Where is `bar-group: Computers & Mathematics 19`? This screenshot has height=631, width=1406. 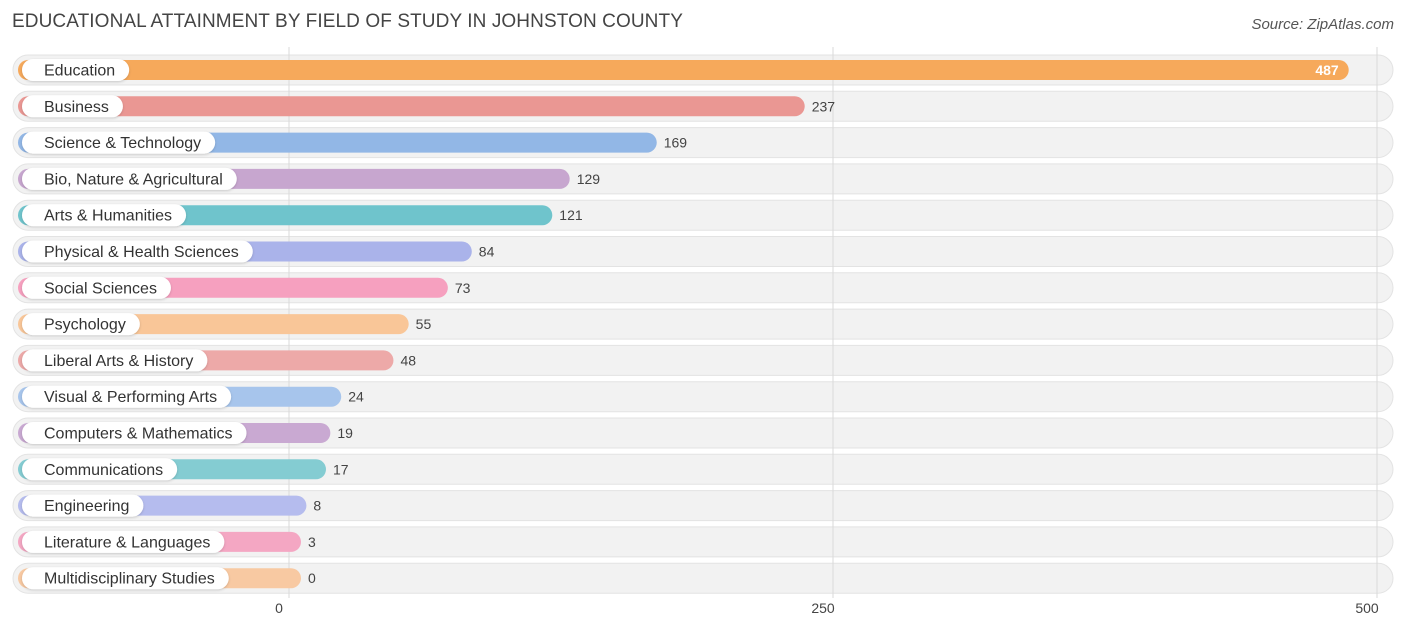
bar-group: Computers & Mathematics 19 is located at coordinates (185, 433).